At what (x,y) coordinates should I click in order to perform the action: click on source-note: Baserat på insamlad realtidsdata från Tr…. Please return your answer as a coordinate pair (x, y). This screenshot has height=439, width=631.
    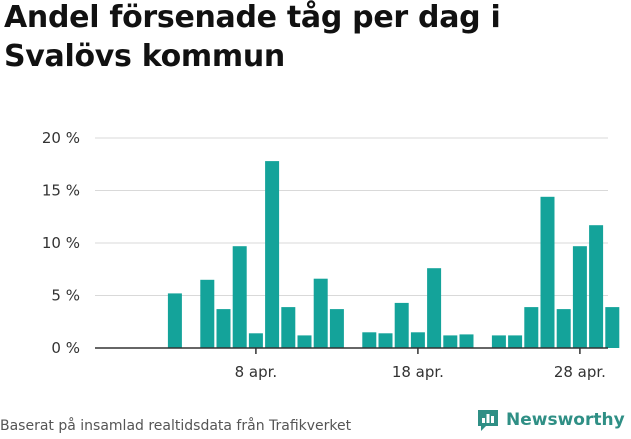
    Looking at the image, I should click on (176, 426).